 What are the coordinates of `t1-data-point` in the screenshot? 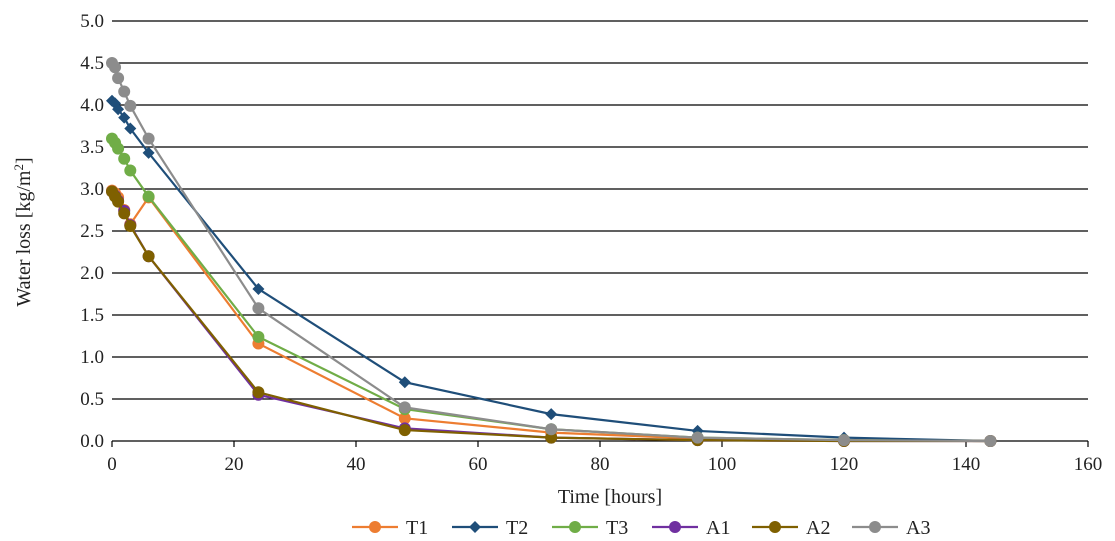 It's located at (404, 418).